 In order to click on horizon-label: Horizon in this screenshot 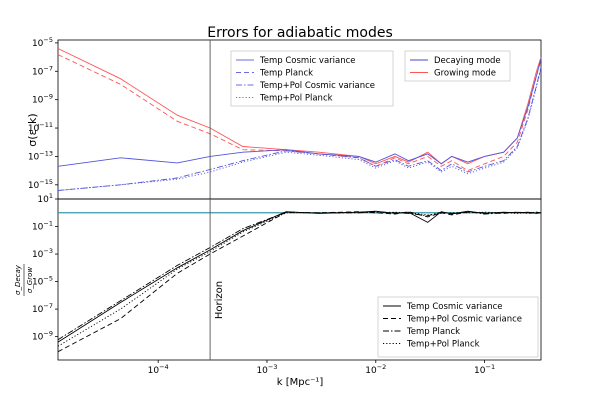, I will do `click(219, 300)`.